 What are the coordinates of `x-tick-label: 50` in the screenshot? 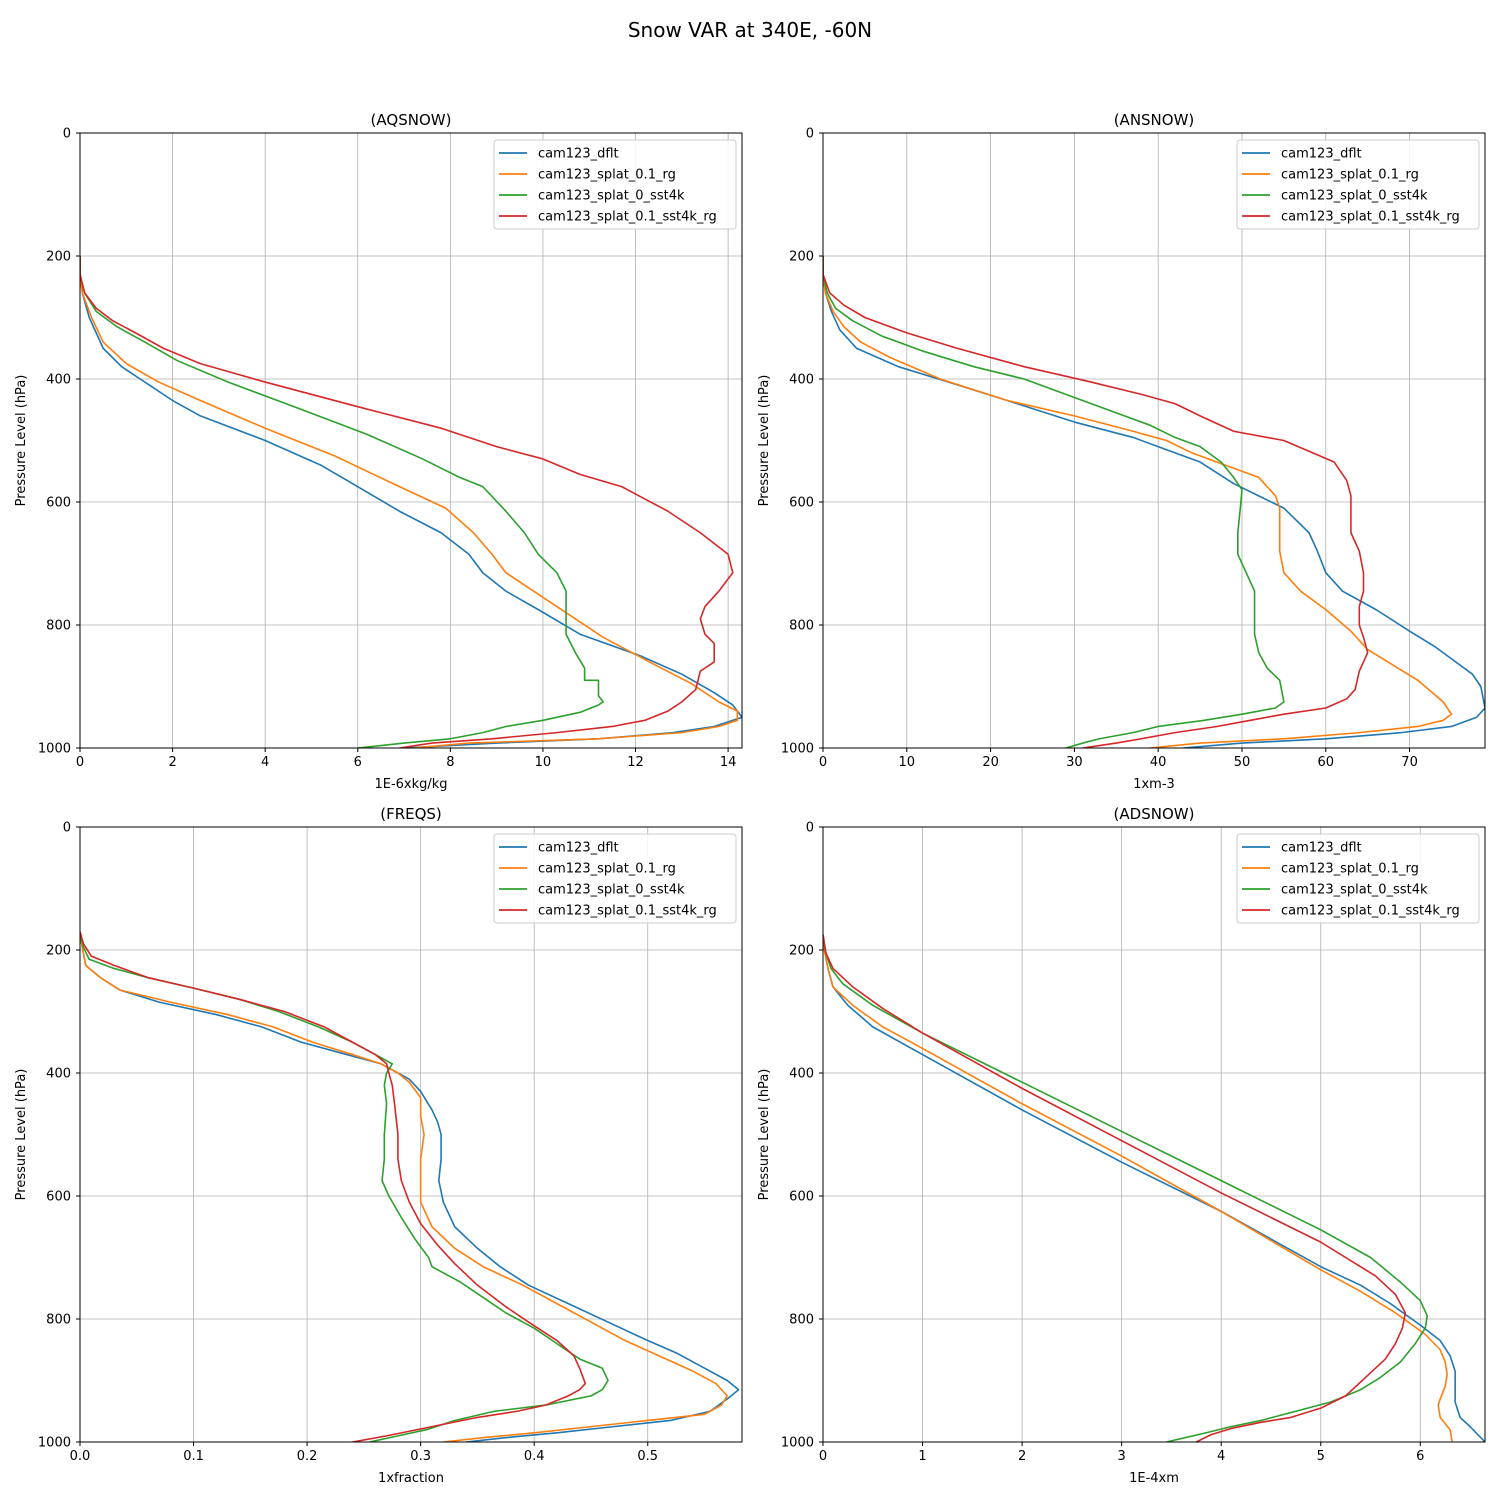 It's located at (1242, 762).